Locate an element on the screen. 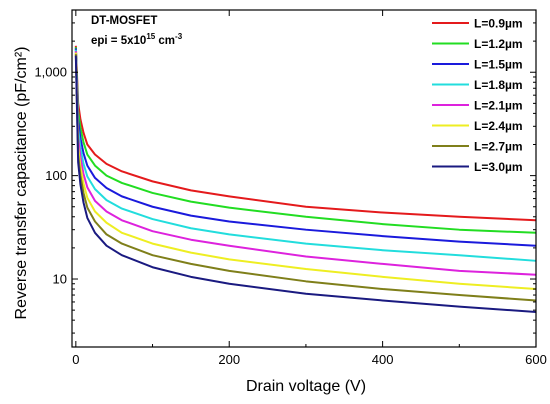 This screenshot has height=404, width=550. annotation-doping-exp: 15 is located at coordinates (150, 36).